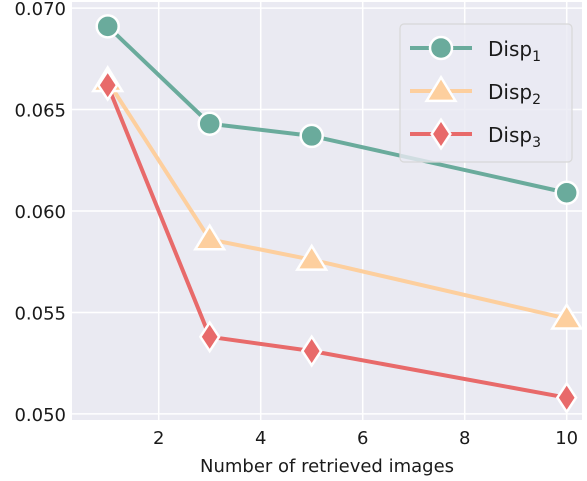  What do you see at coordinates (566, 438) in the screenshot?
I see `x-tick-label: 10` at bounding box center [566, 438].